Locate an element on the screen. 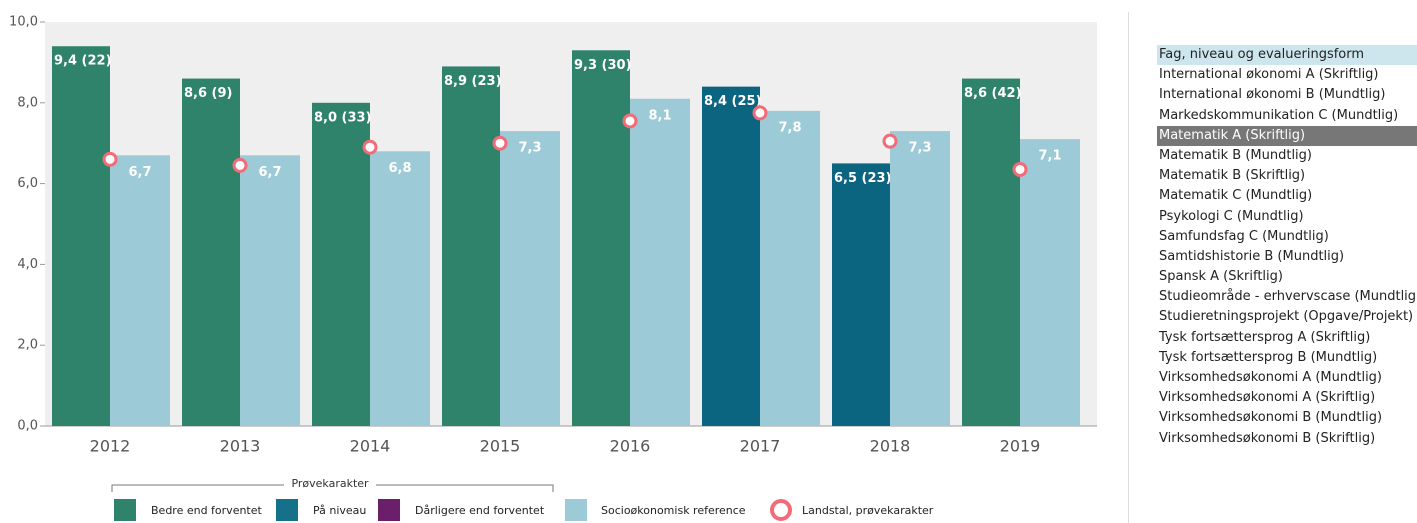 The width and height of the screenshot is (1417, 523). y-tick-label: 2,0 is located at coordinates (27, 345).